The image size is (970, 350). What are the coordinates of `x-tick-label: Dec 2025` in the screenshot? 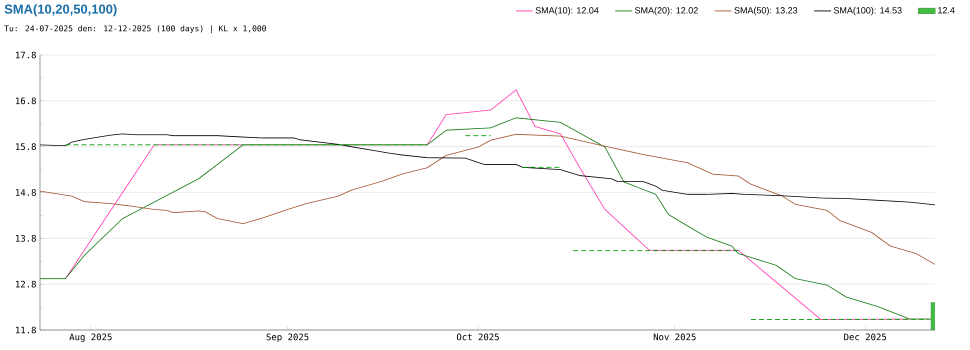 It's located at (865, 337).